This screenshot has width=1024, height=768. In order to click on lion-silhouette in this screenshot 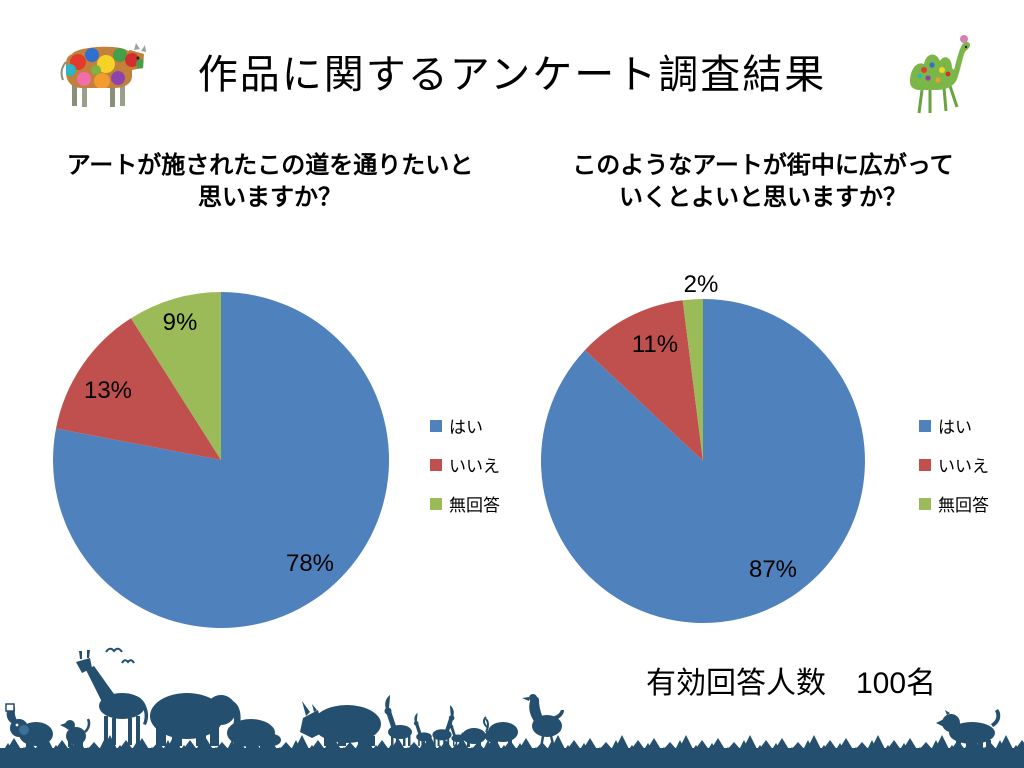, I will do `click(968, 729)`.